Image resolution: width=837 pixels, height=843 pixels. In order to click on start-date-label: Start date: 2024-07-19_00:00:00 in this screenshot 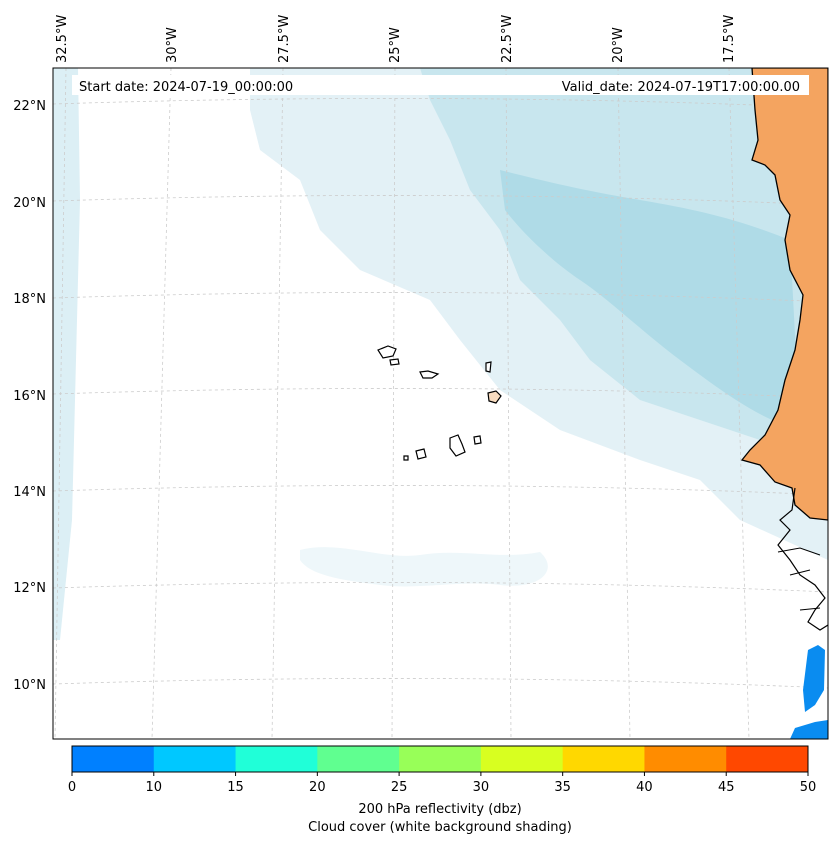, I will do `click(186, 87)`.